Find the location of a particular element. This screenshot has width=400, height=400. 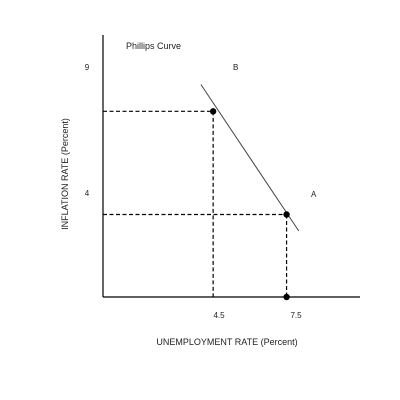

point-label-b: B is located at coordinates (235, 67).